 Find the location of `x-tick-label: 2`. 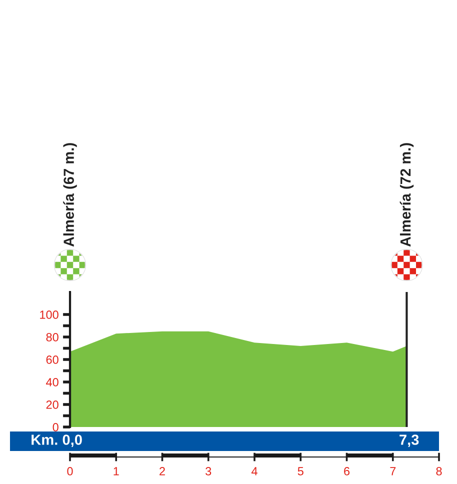

x-tick-label: 2 is located at coordinates (162, 471).